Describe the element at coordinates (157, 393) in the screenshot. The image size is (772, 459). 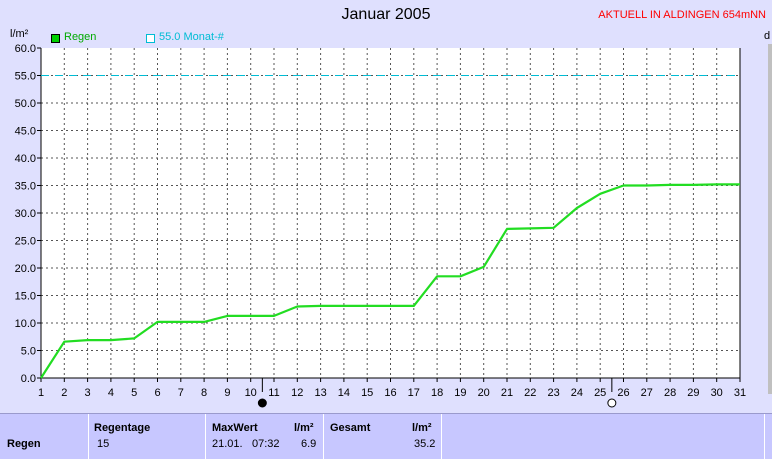
I see `x-tick-label: 6` at that location.